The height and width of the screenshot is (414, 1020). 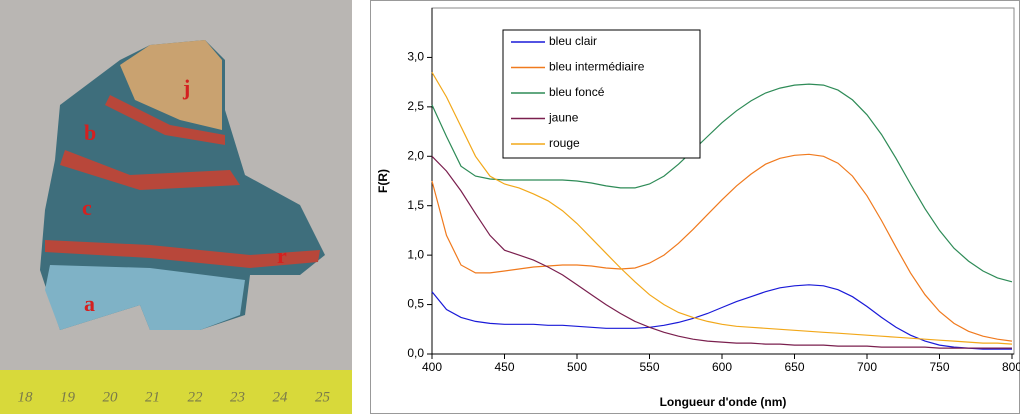 What do you see at coordinates (90, 132) in the screenshot?
I see `photo-label: b` at bounding box center [90, 132].